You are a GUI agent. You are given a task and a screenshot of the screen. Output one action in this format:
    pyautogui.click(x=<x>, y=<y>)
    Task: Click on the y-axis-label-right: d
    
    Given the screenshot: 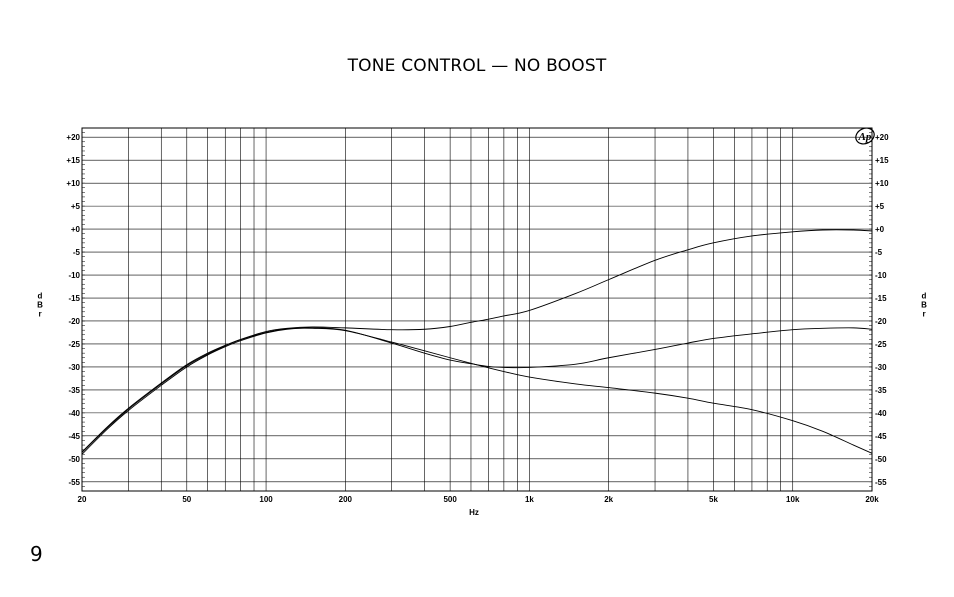 What is the action you would take?
    pyautogui.click(x=924, y=296)
    